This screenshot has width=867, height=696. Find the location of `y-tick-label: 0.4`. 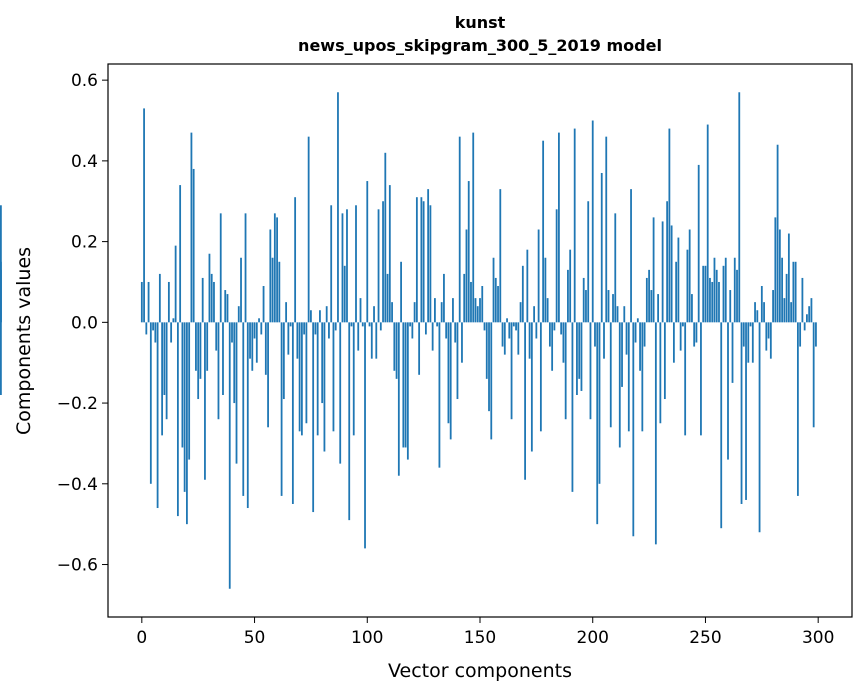

y-tick-label: 0.4 is located at coordinates (84, 162).